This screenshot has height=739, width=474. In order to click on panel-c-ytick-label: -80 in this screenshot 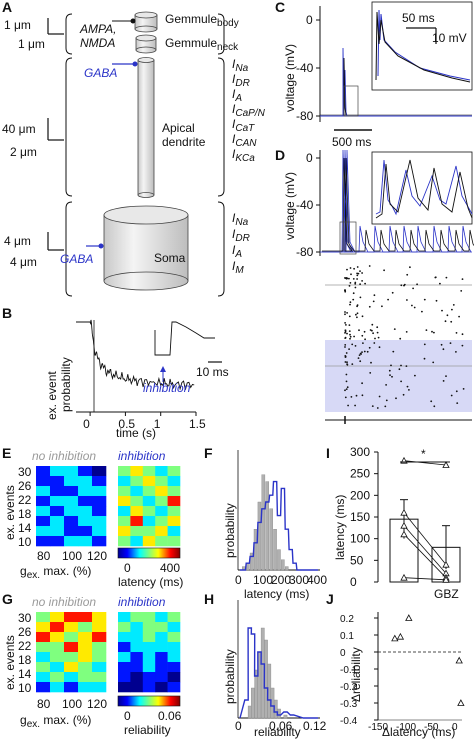, I will do `click(305, 116)`.